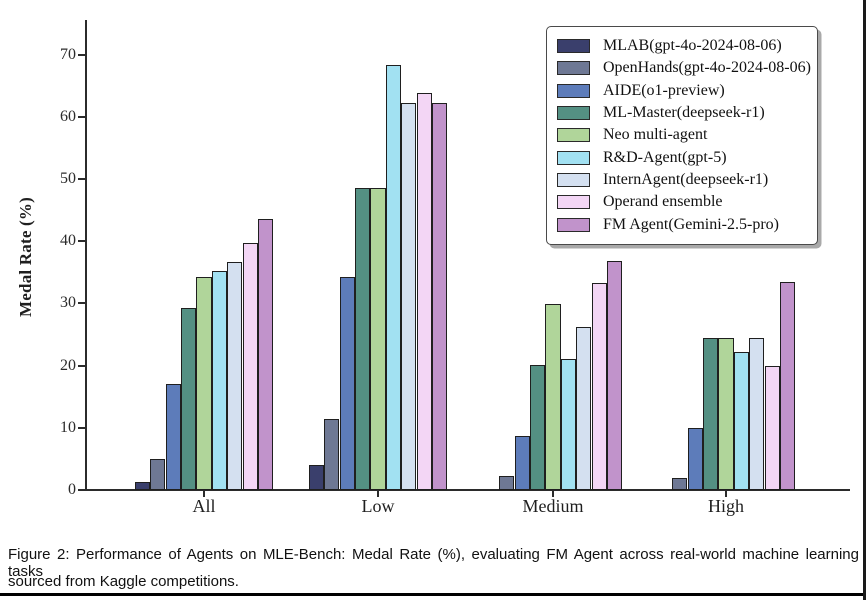 This screenshot has height=600, width=866. I want to click on legend-label: ML-Master(deepseek-r1), so click(684, 113).